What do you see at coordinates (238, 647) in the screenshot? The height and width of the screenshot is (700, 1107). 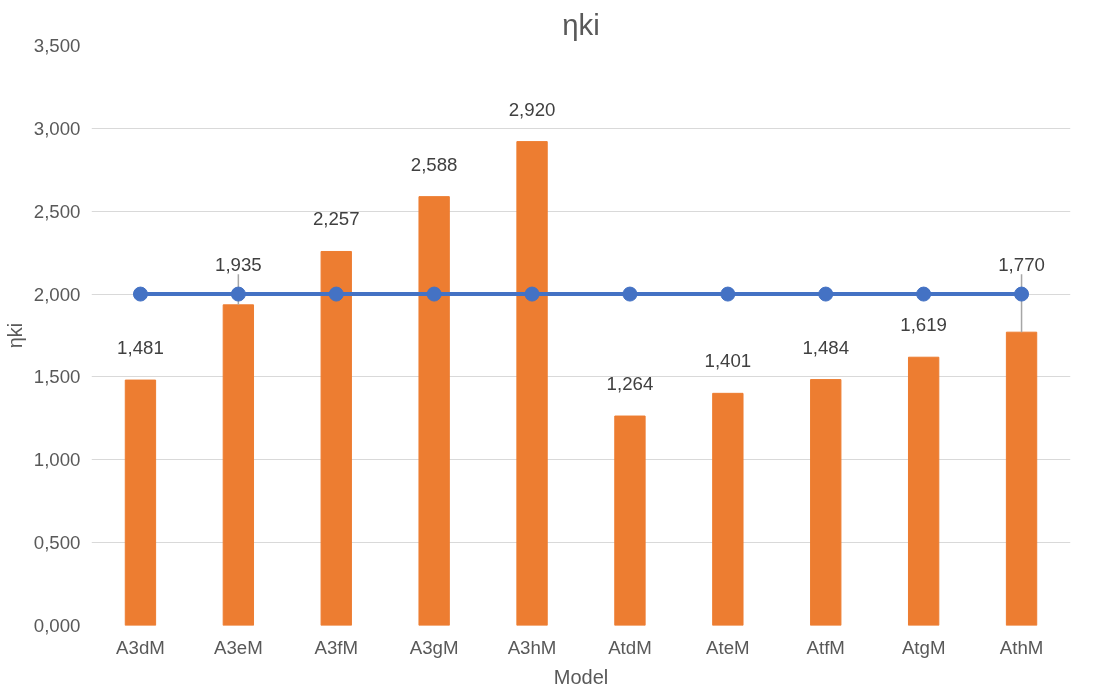 I see `x-tick-label: A3eM` at bounding box center [238, 647].